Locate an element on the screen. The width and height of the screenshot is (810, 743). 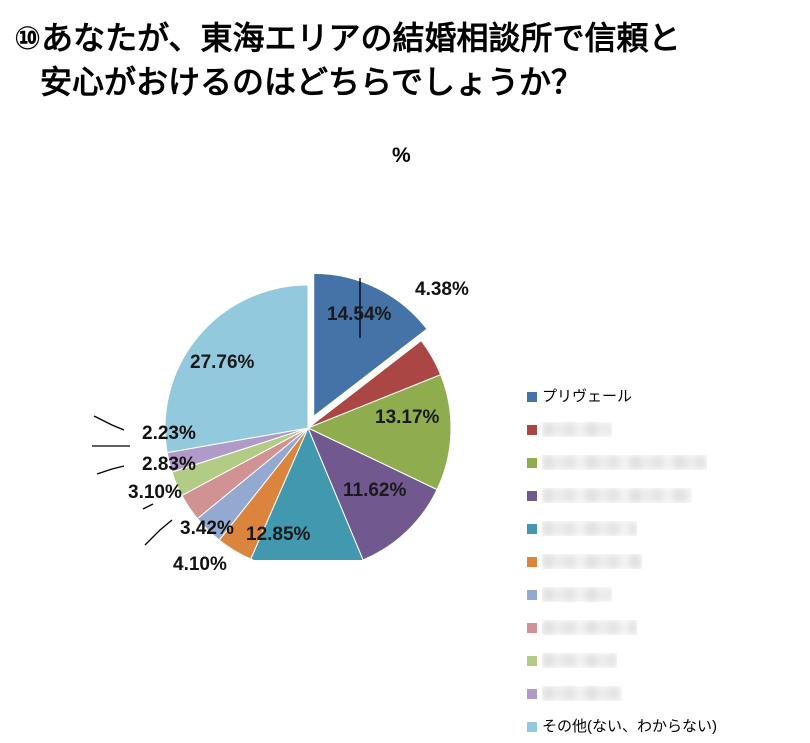
slice-label-2-83: 2.83% is located at coordinates (169, 464).